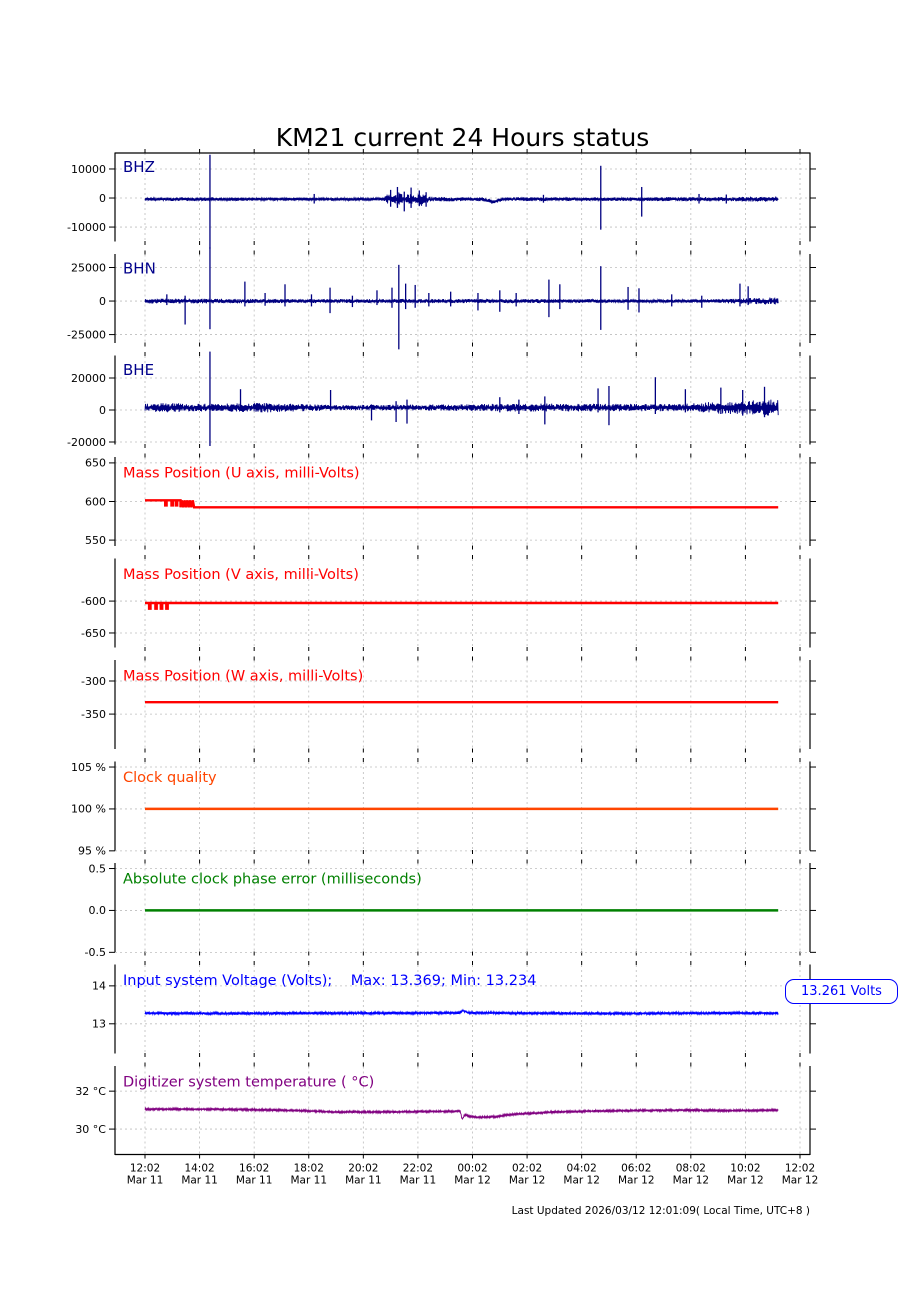  I want to click on xtick-time: 20:02, so click(363, 1169).